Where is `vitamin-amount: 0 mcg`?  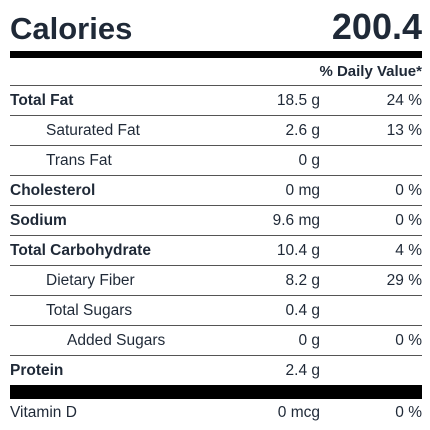 vitamin-amount: 0 mcg is located at coordinates (298, 412).